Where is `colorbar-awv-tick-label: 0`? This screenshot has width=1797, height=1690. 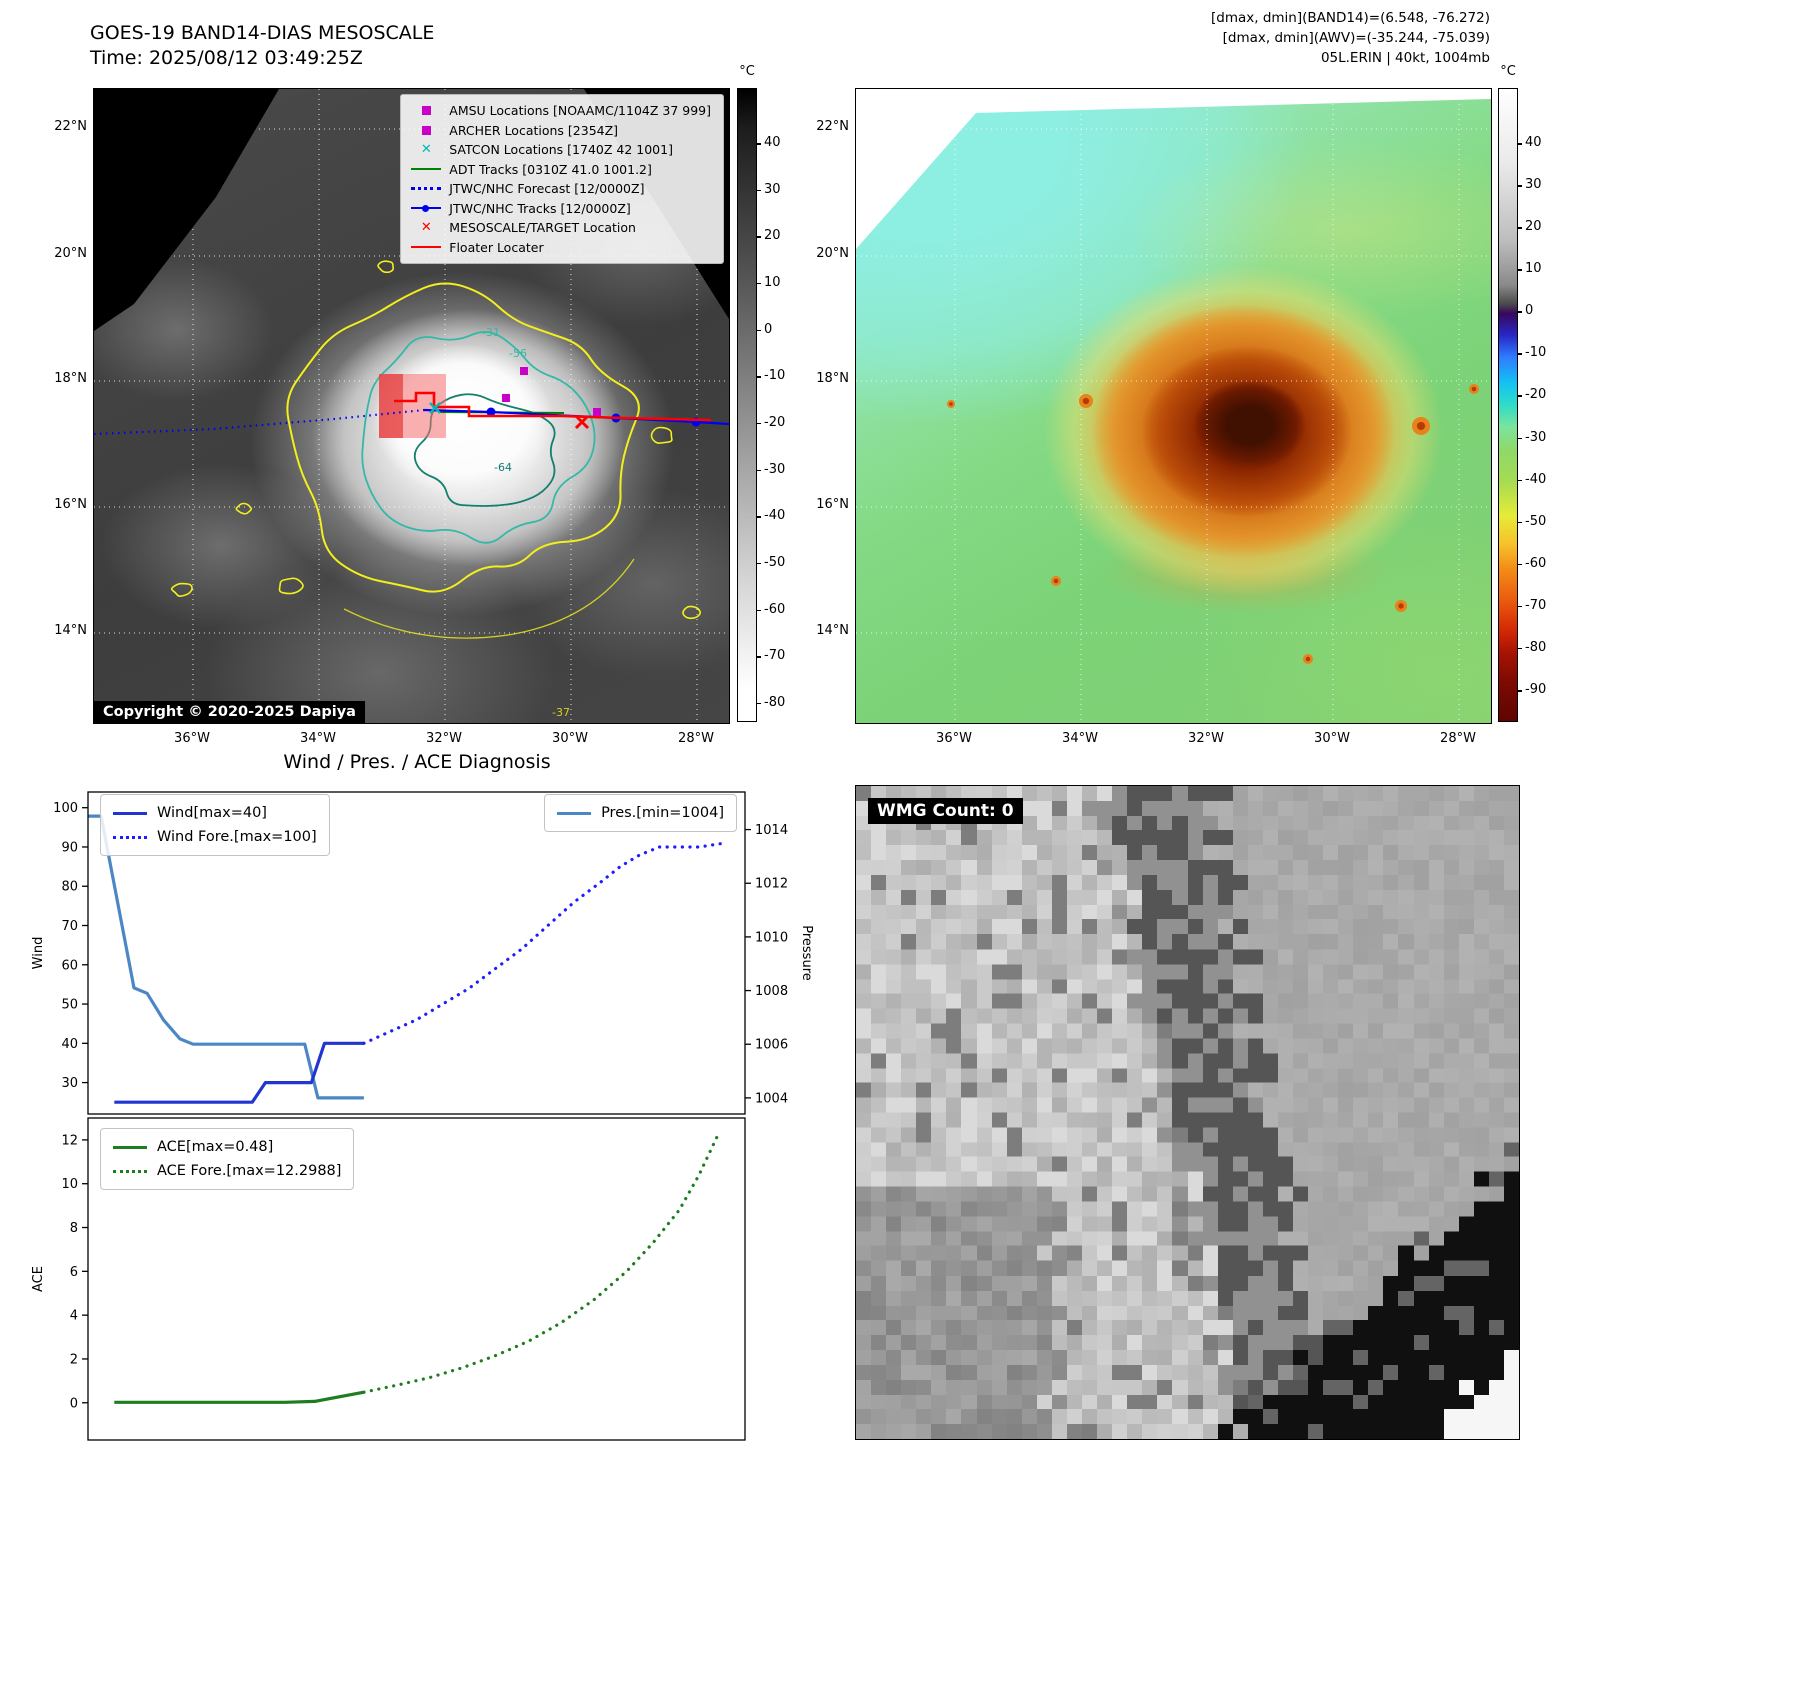
colorbar-awv-tick-label: 0 is located at coordinates (1529, 311).